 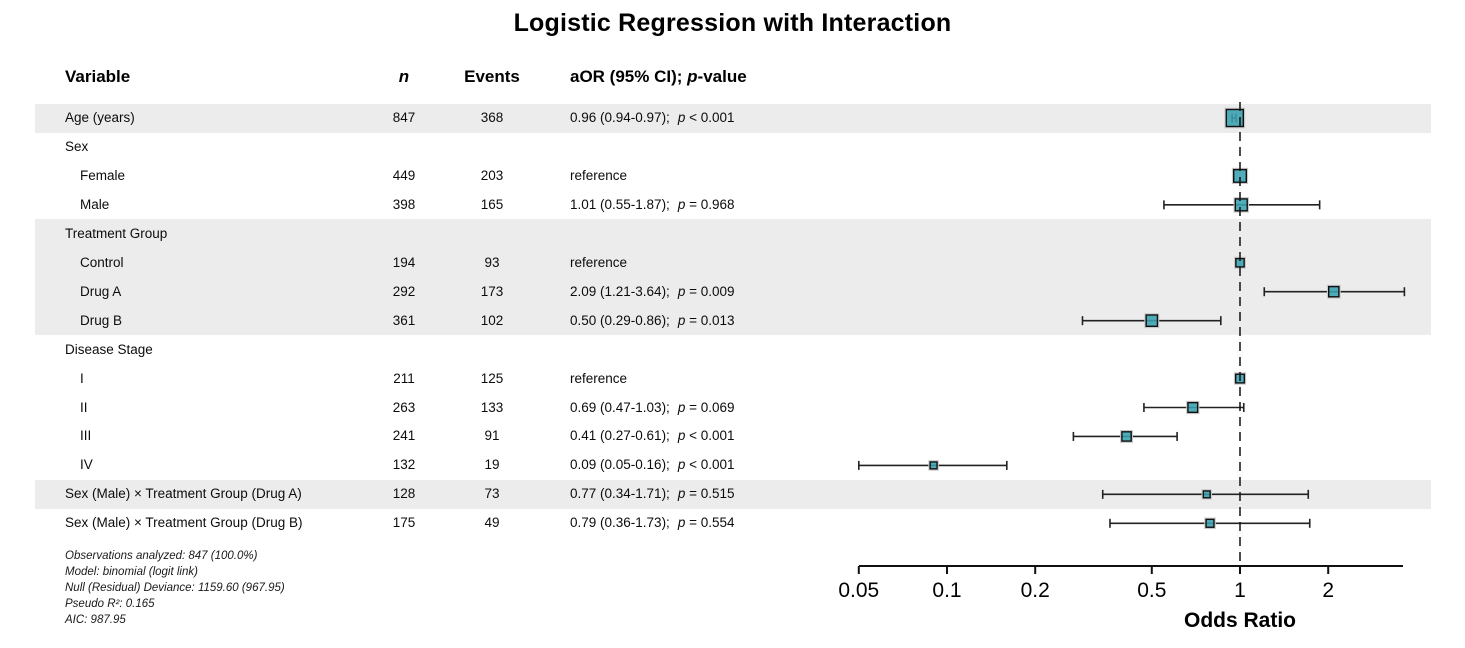 What do you see at coordinates (404, 436) in the screenshot?
I see `row-n: 241` at bounding box center [404, 436].